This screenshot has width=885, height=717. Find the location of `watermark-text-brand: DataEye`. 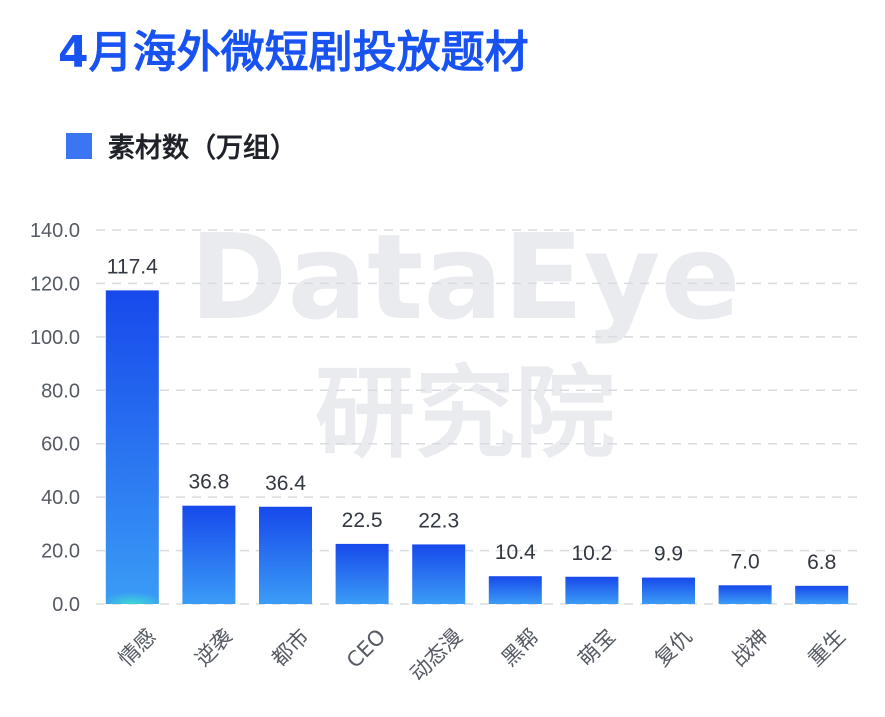

watermark-text-brand: DataEye is located at coordinates (464, 277).